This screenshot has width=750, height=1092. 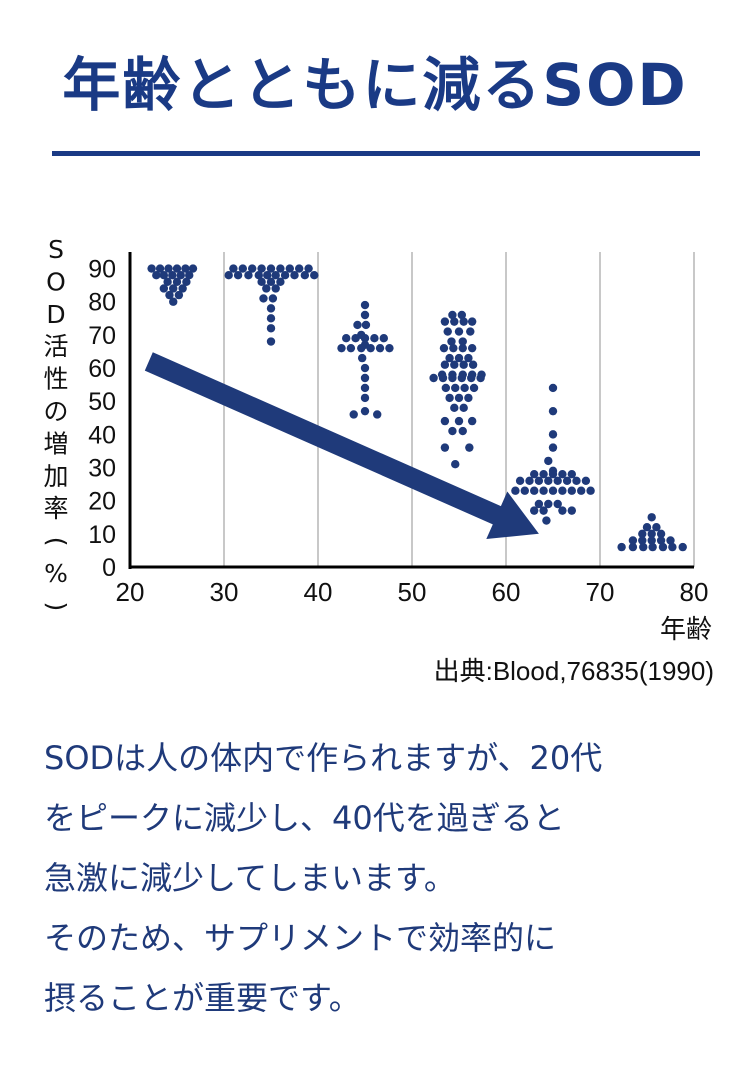 What do you see at coordinates (102, 303) in the screenshot?
I see `y-tick-label: 80` at bounding box center [102, 303].